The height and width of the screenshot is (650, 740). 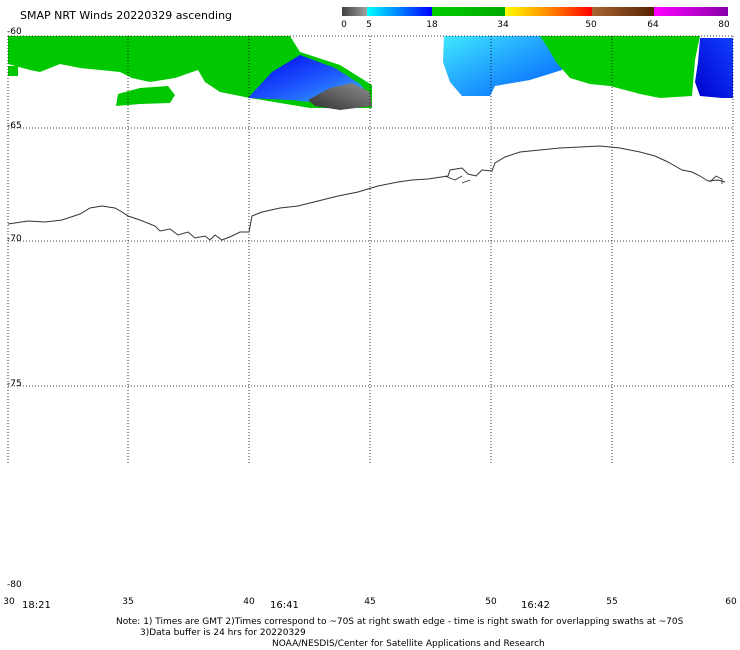 What do you see at coordinates (591, 25) in the screenshot?
I see `colorbar-label-50: 50` at bounding box center [591, 25].